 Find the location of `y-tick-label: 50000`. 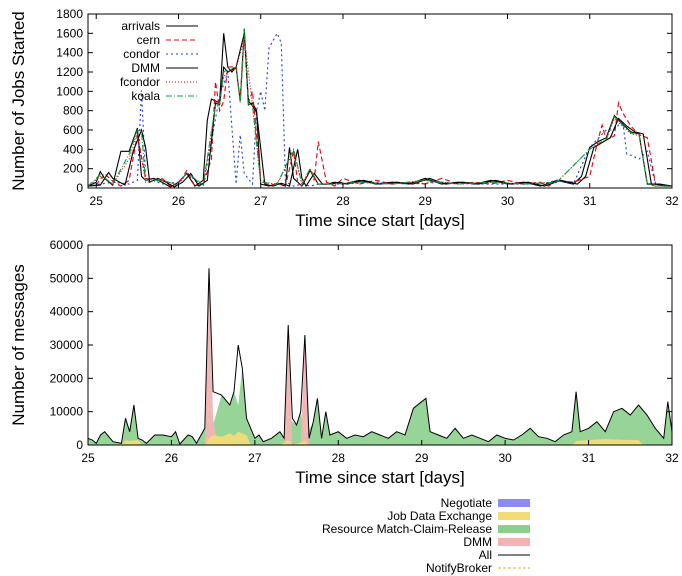

y-tick-label: 50000 is located at coordinates (67, 278).